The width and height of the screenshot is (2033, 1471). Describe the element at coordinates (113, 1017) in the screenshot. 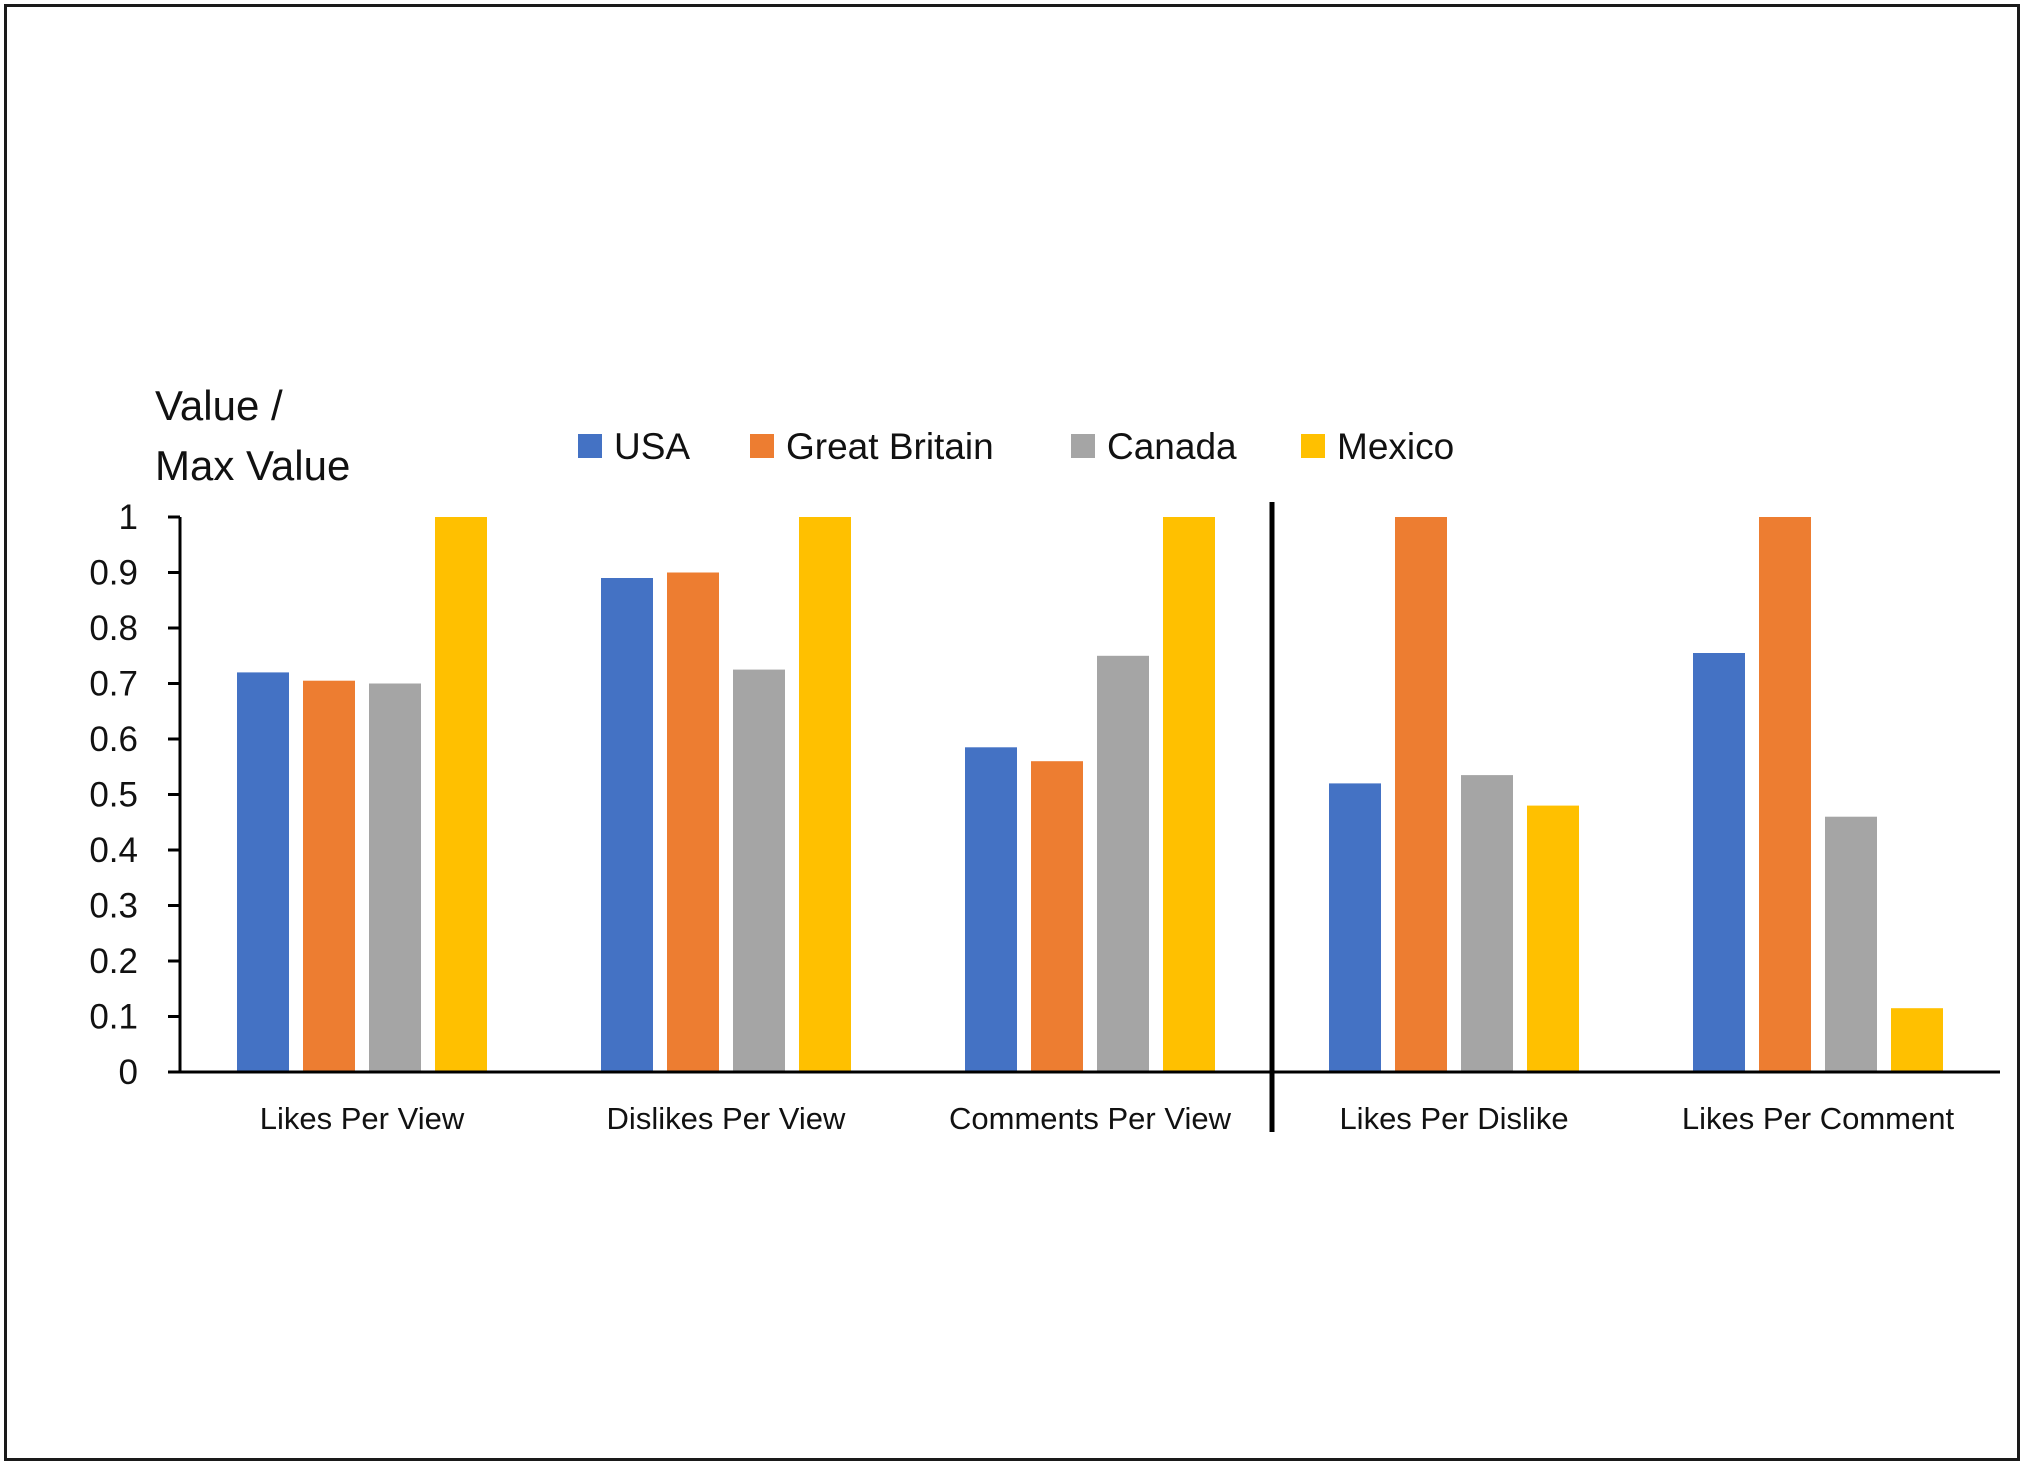

I see `y-tick-label: 0.1` at that location.